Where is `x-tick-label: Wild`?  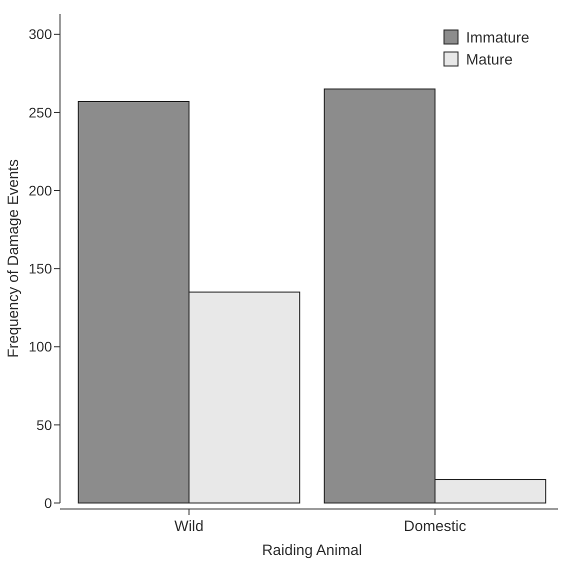
x-tick-label: Wild is located at coordinates (189, 526).